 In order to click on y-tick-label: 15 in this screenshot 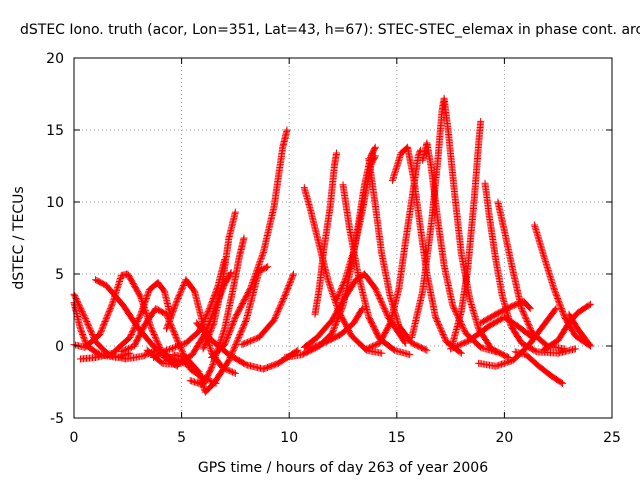, I will do `click(55, 131)`.